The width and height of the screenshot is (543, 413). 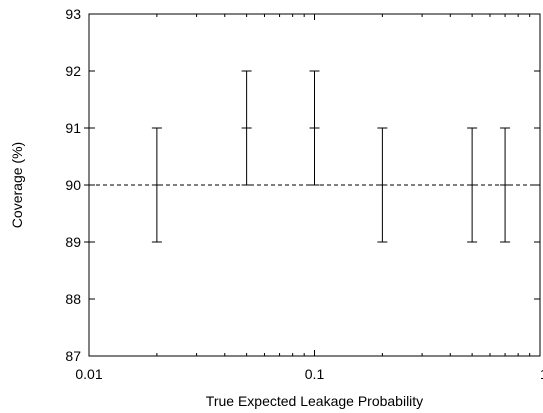 What do you see at coordinates (73, 185) in the screenshot?
I see `y-tick-label: 90` at bounding box center [73, 185].